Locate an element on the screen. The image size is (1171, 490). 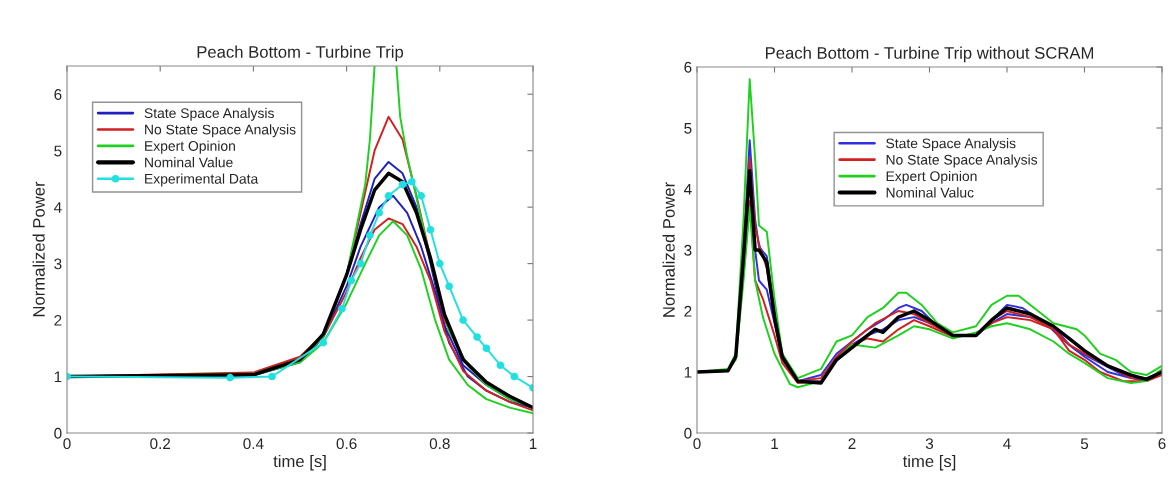
chart-title: Peach Bottom - Turbine Trip is located at coordinates (300, 53).